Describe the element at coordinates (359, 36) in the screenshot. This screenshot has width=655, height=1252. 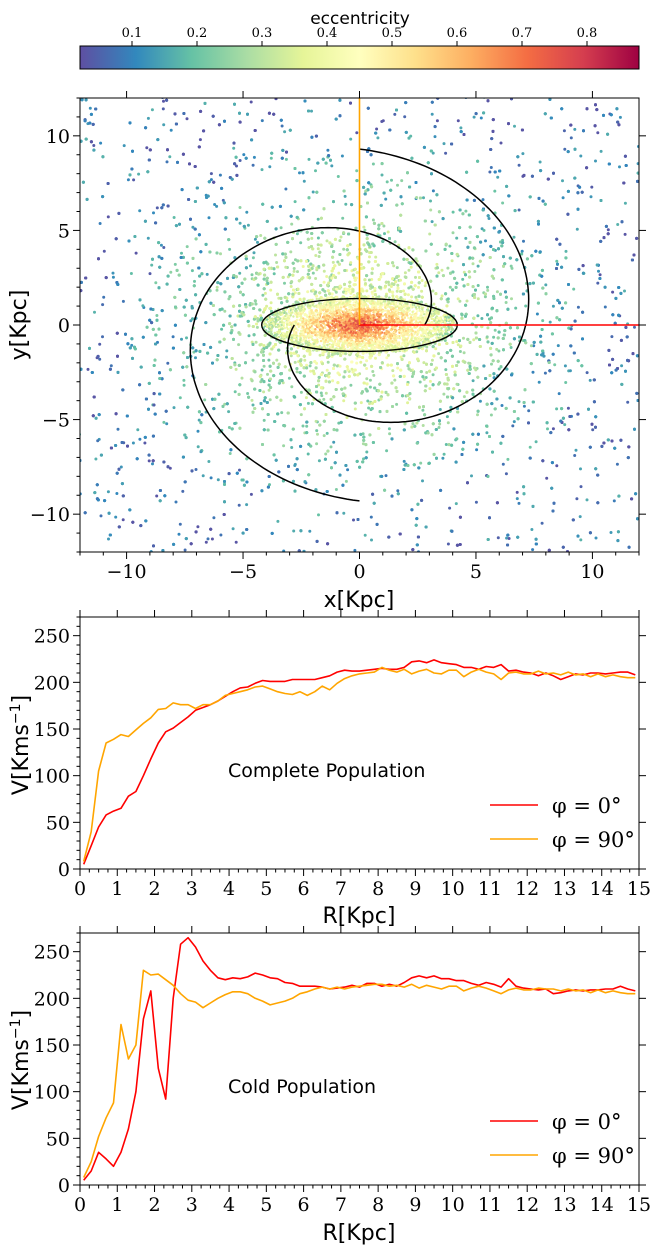
I see `colorbar-ticks: 0.1 0.2 0.3 0.4 0.5 0.6 0.7 0.8` at that location.